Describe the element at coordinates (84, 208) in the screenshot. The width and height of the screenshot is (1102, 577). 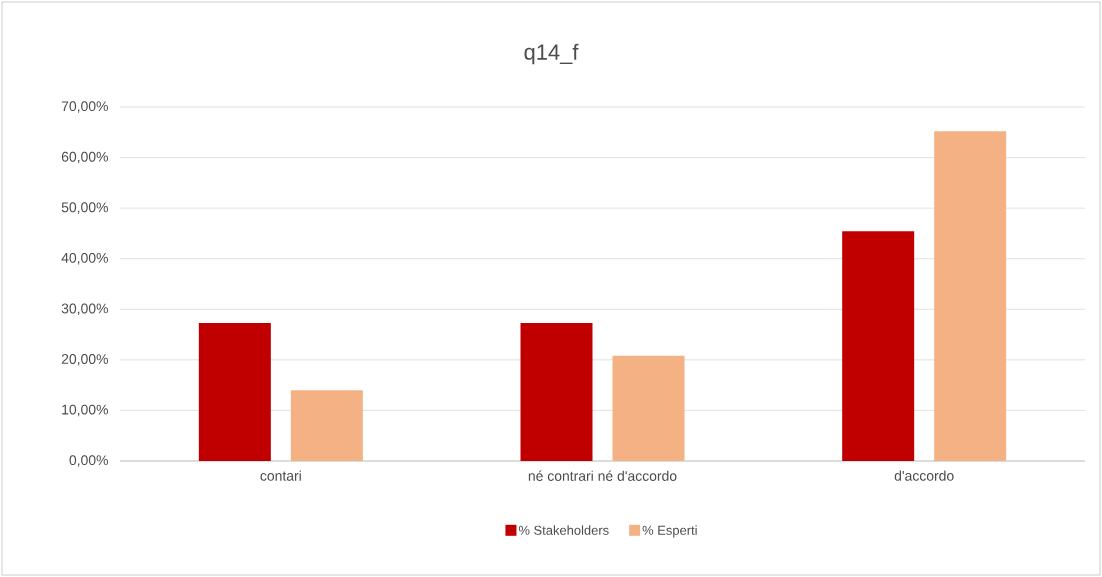
I see `y-tick-label: 50,00%` at that location.